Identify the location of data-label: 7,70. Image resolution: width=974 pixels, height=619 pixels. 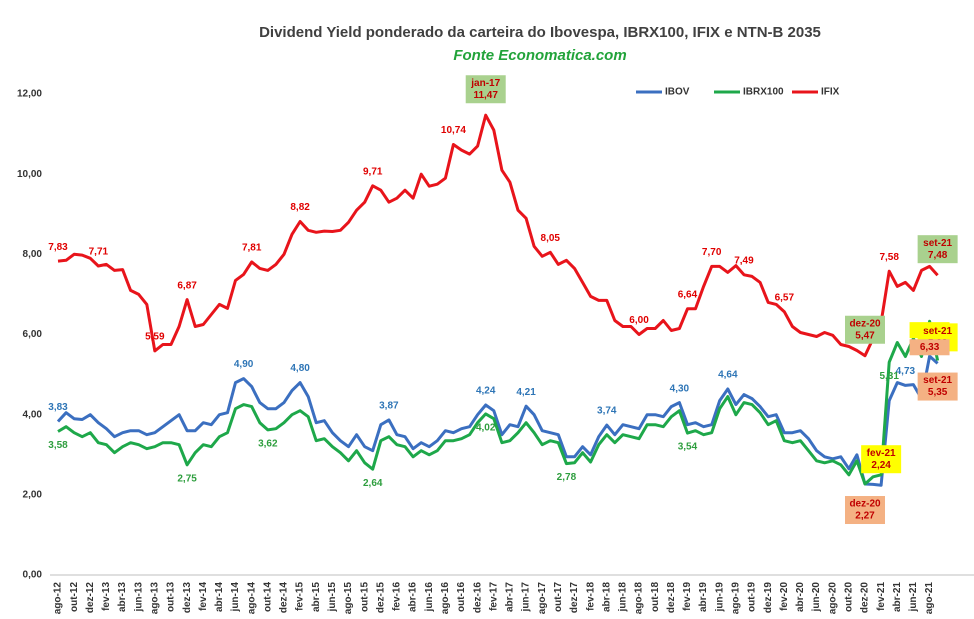
(712, 252).